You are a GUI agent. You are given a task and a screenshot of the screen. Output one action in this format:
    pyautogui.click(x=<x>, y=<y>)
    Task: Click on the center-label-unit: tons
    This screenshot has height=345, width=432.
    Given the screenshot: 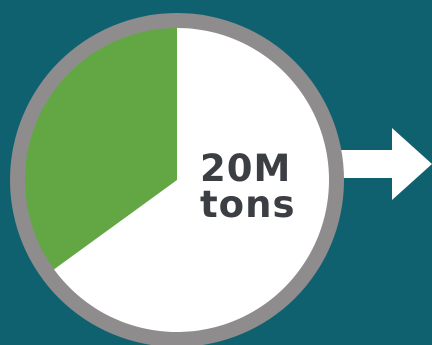 What is the action you would take?
    pyautogui.click(x=248, y=204)
    